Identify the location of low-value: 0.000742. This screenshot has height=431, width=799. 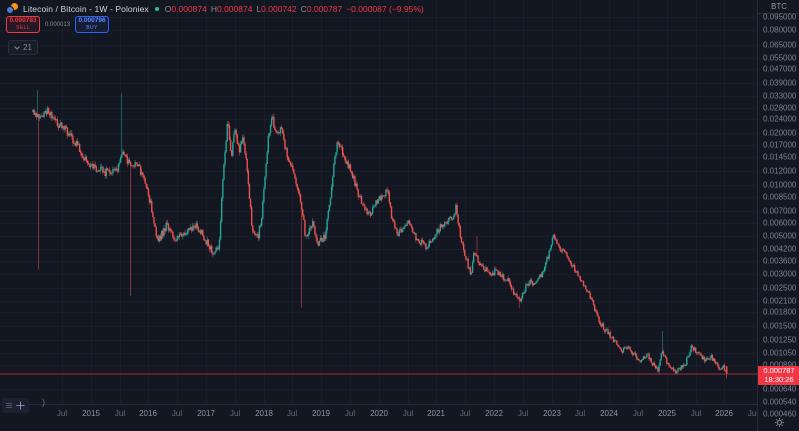
(279, 8).